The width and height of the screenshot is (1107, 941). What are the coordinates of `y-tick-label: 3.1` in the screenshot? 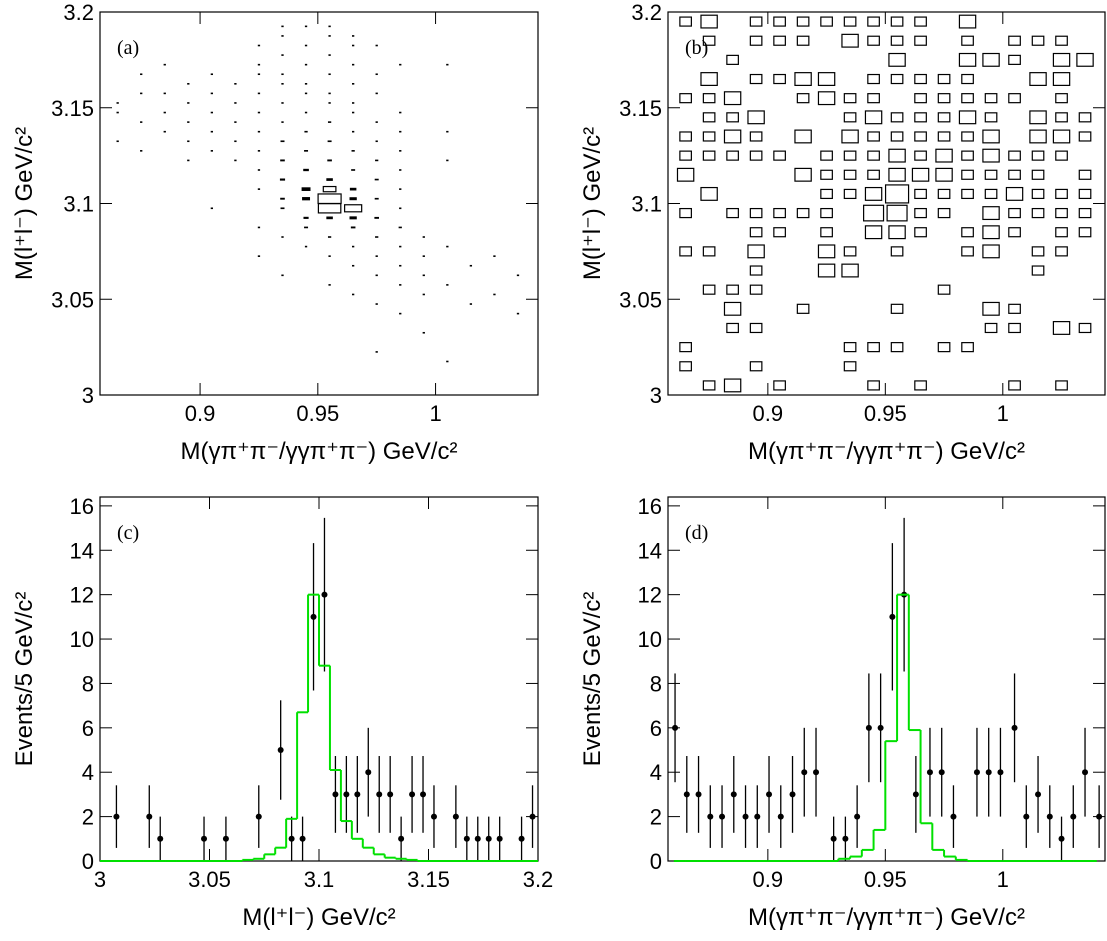 It's located at (78, 204).